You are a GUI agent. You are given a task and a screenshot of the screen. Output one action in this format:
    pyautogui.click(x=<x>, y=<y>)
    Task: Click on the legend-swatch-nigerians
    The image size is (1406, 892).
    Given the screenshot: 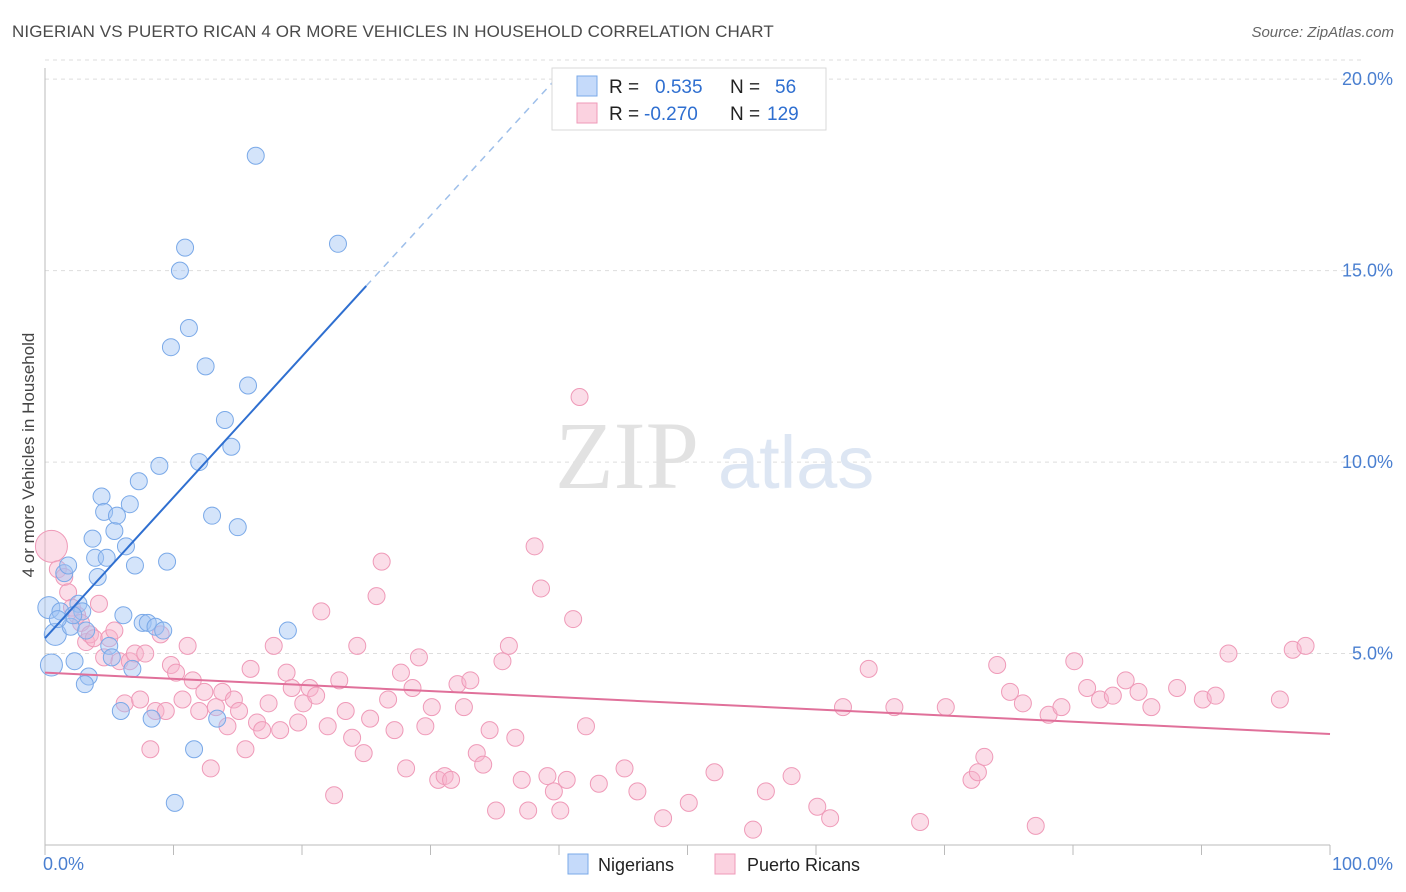 What is the action you would take?
    pyautogui.click(x=578, y=864)
    